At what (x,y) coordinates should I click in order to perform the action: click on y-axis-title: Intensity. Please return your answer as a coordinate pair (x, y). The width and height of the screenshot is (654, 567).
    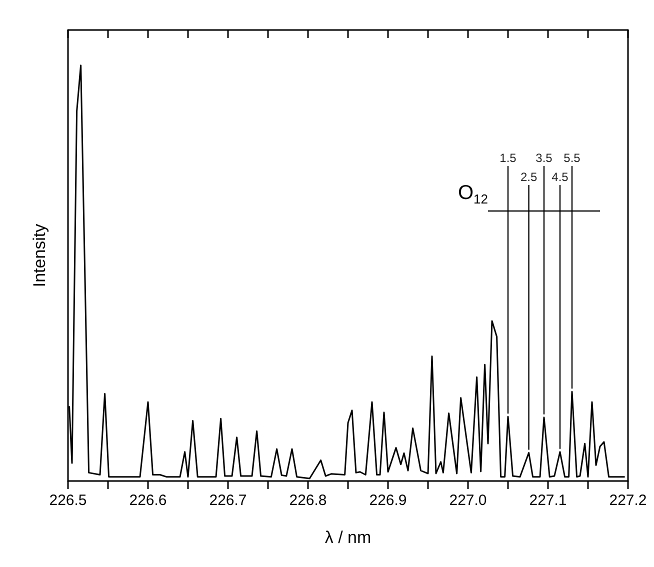
    Looking at the image, I should click on (39, 255).